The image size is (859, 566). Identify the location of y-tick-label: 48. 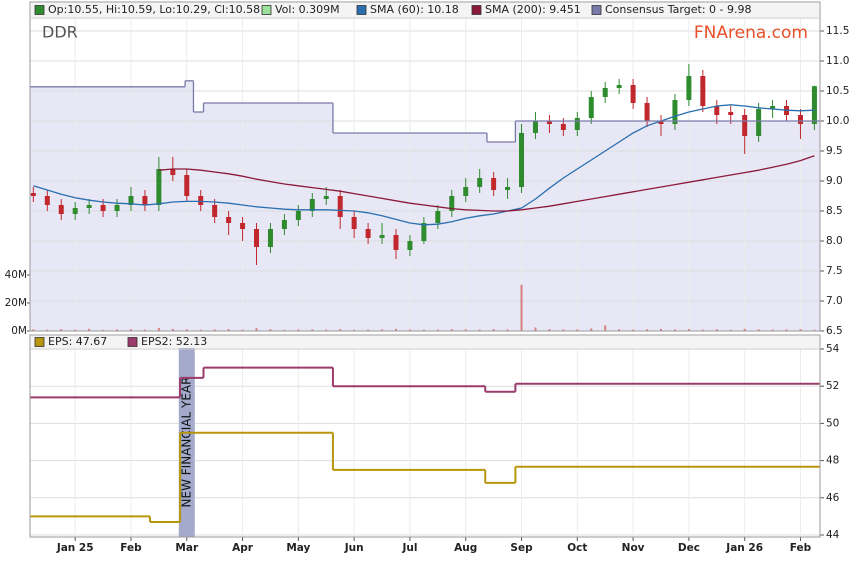
(832, 461).